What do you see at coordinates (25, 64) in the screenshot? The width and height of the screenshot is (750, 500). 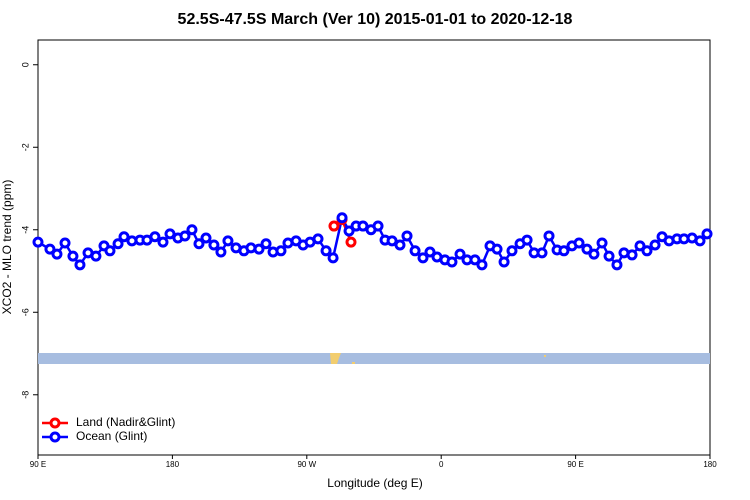 I see `y-tick-label: 0` at bounding box center [25, 64].